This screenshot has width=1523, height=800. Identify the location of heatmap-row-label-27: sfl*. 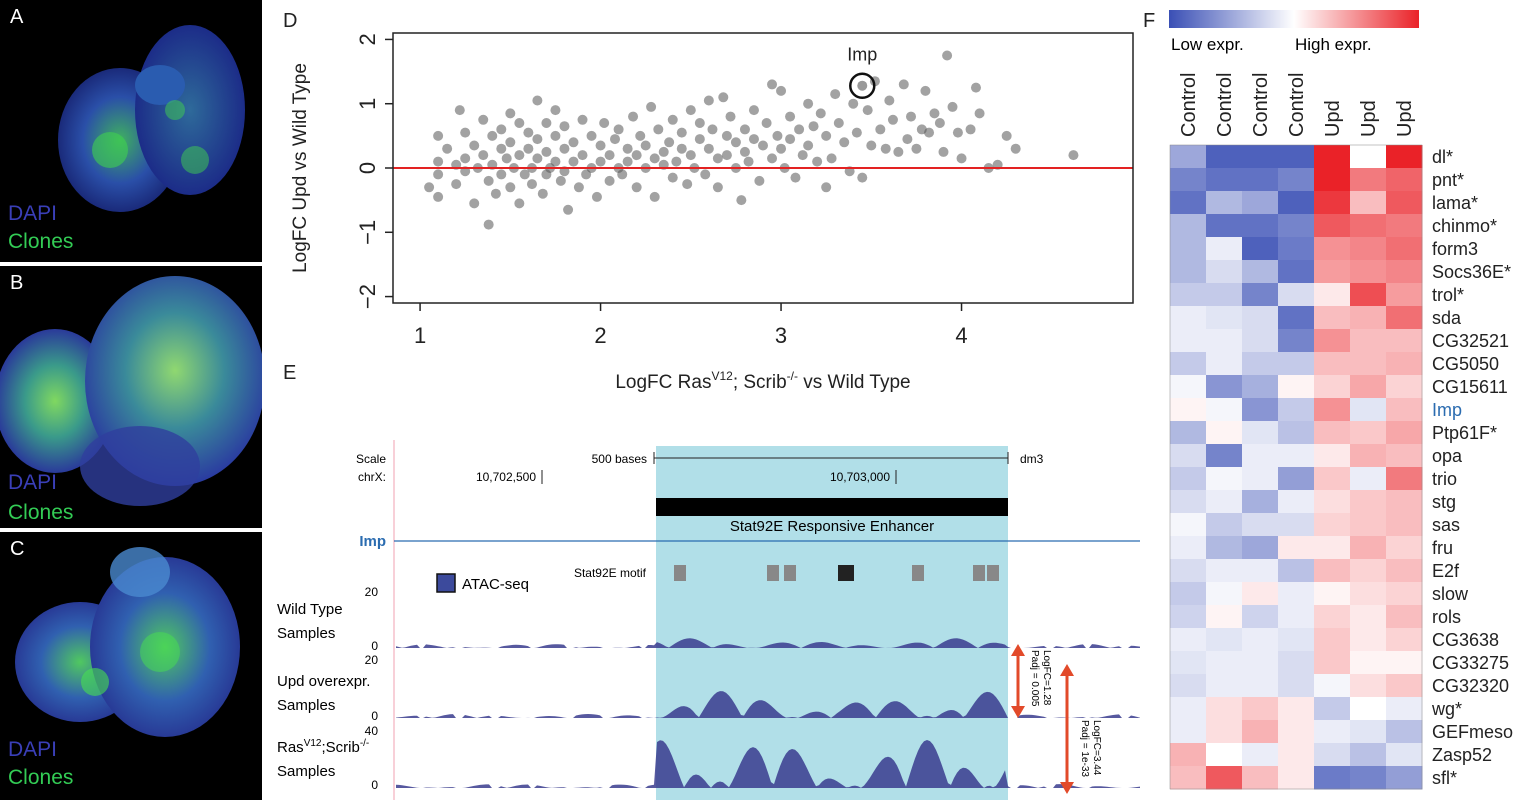
(1444, 778).